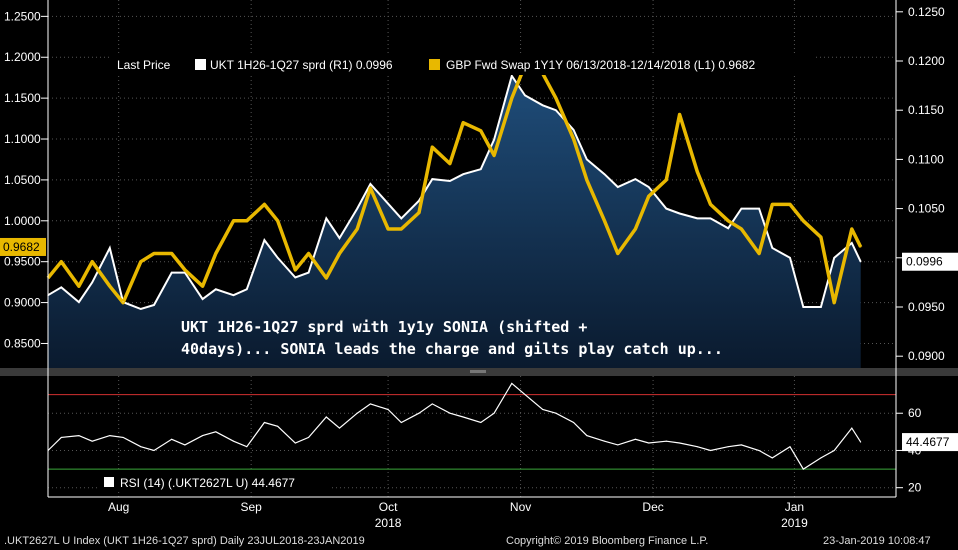 This screenshot has width=958, height=550. I want to click on legend-swatch-ukt, so click(200, 64).